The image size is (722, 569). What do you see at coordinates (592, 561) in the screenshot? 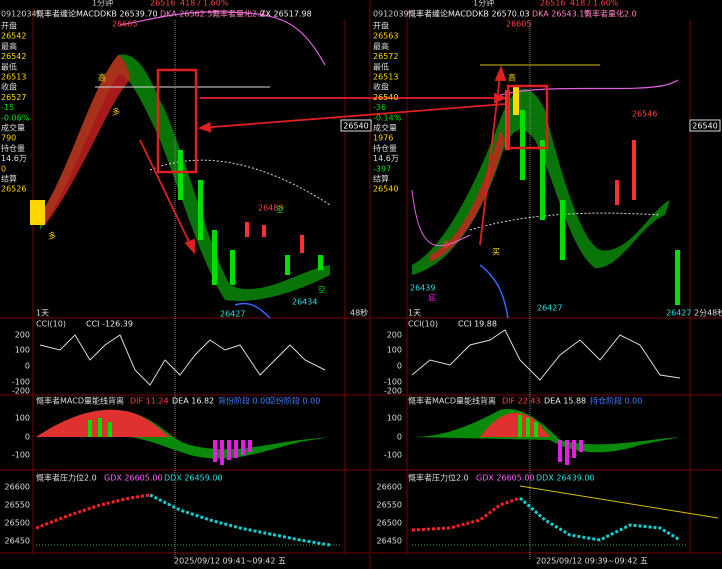
I see `date-range: 2025/09/12 09:39~09:42 五` at bounding box center [592, 561].